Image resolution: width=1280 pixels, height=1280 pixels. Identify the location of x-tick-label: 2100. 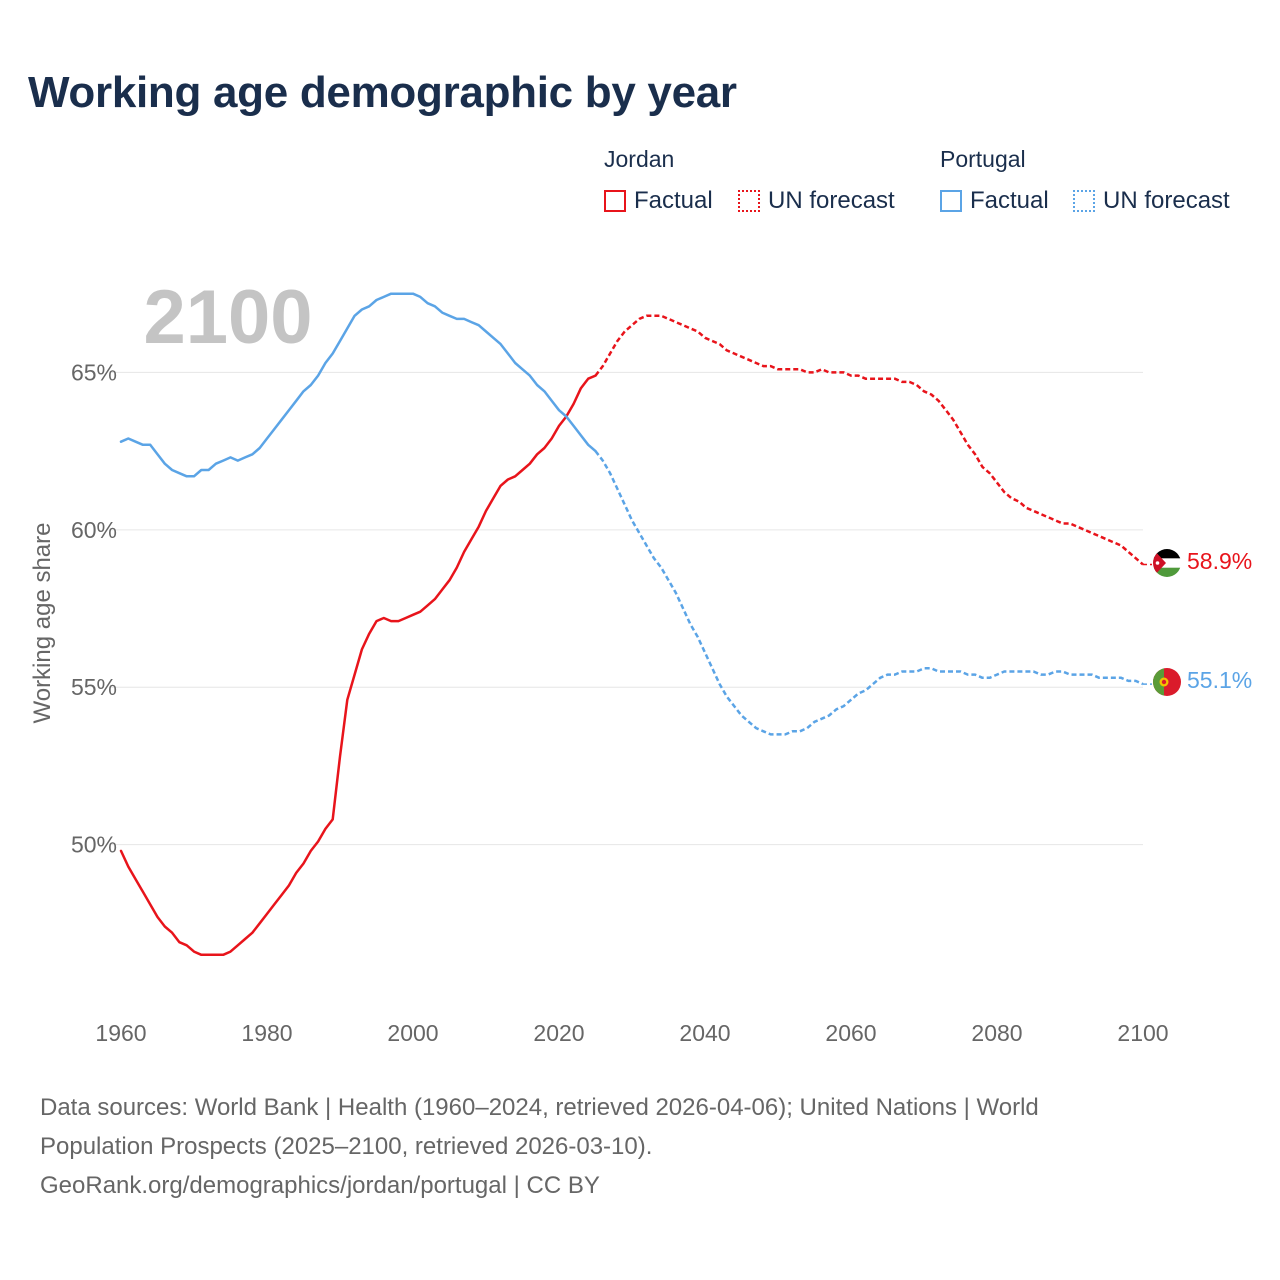
(1142, 1033).